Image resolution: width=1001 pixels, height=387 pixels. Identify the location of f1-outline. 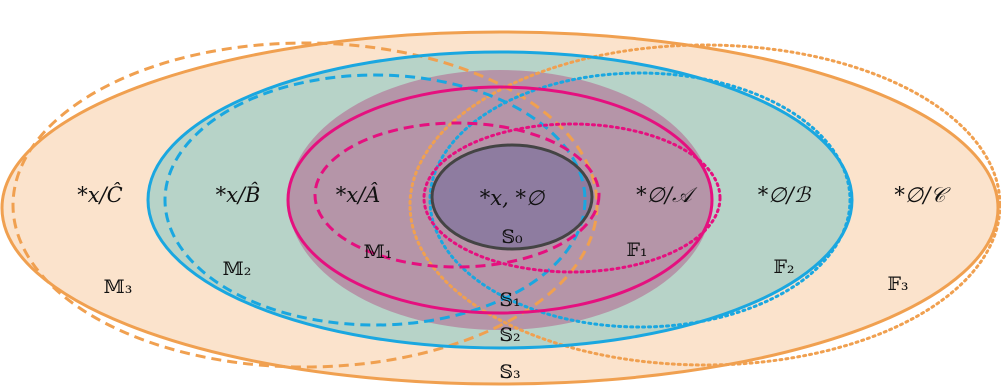
(572, 198).